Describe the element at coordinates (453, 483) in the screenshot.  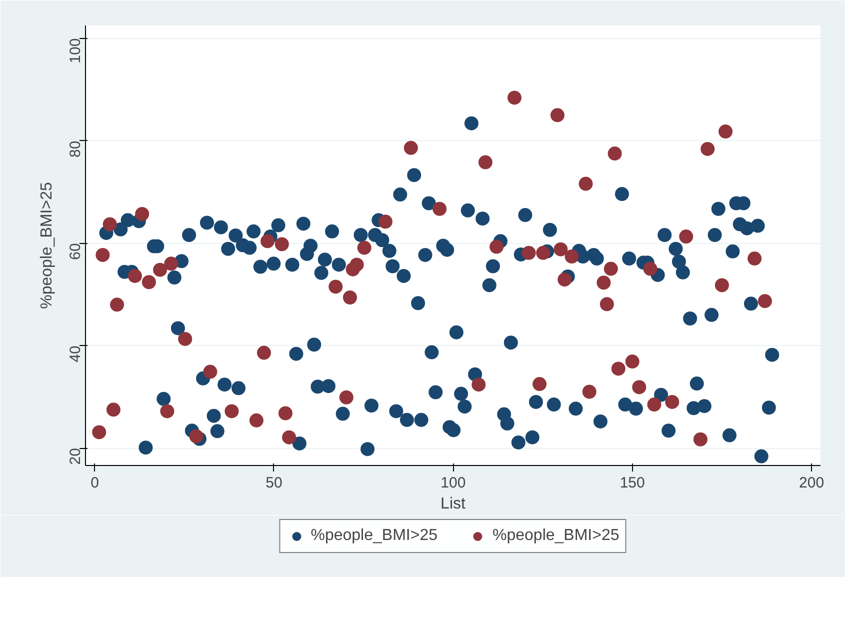
I see `x-tick-label: 100` at that location.